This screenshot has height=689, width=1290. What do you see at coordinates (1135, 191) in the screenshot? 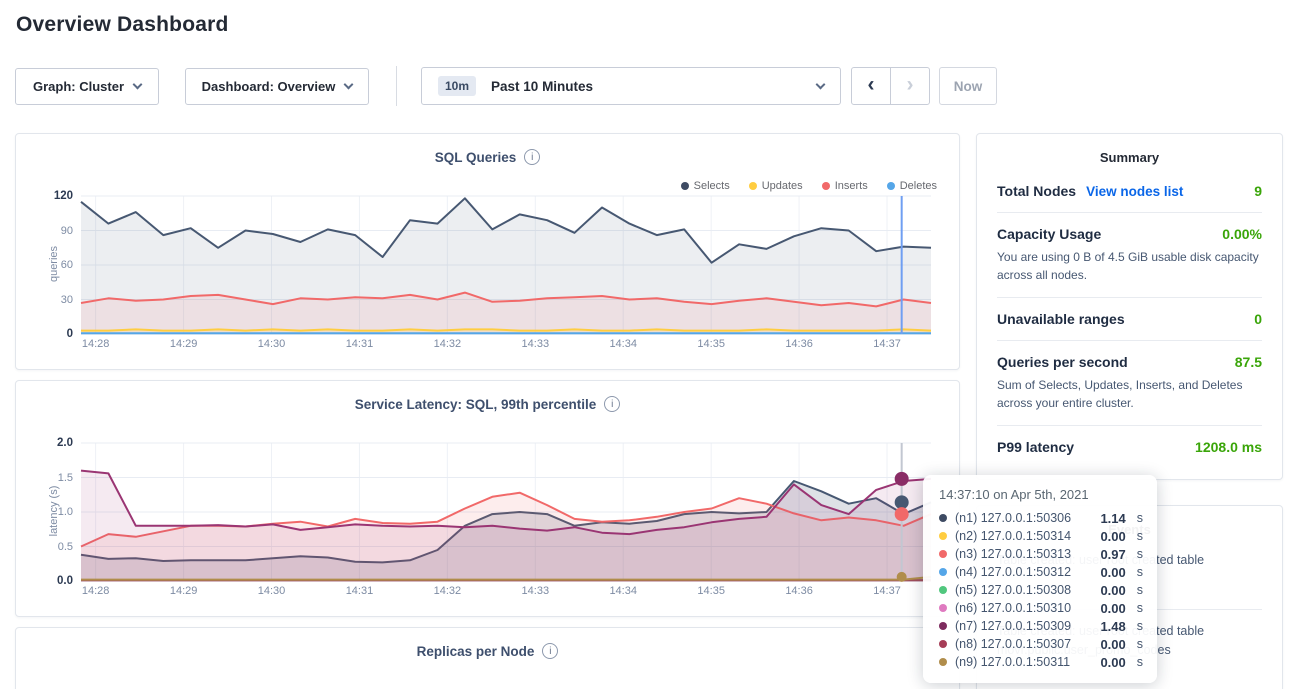
I see `view-nodes-link: View nodes list` at bounding box center [1135, 191].